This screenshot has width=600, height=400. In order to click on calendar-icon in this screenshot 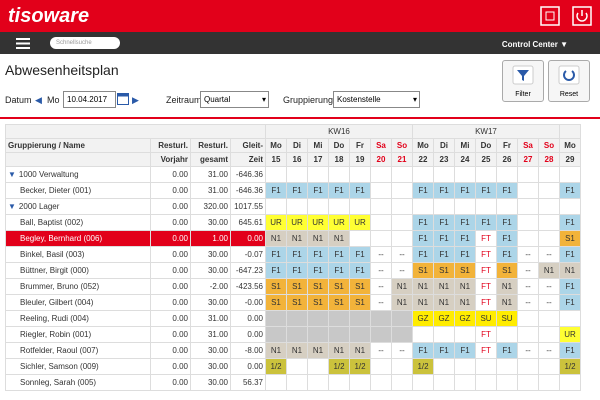, I will do `click(123, 98)`.